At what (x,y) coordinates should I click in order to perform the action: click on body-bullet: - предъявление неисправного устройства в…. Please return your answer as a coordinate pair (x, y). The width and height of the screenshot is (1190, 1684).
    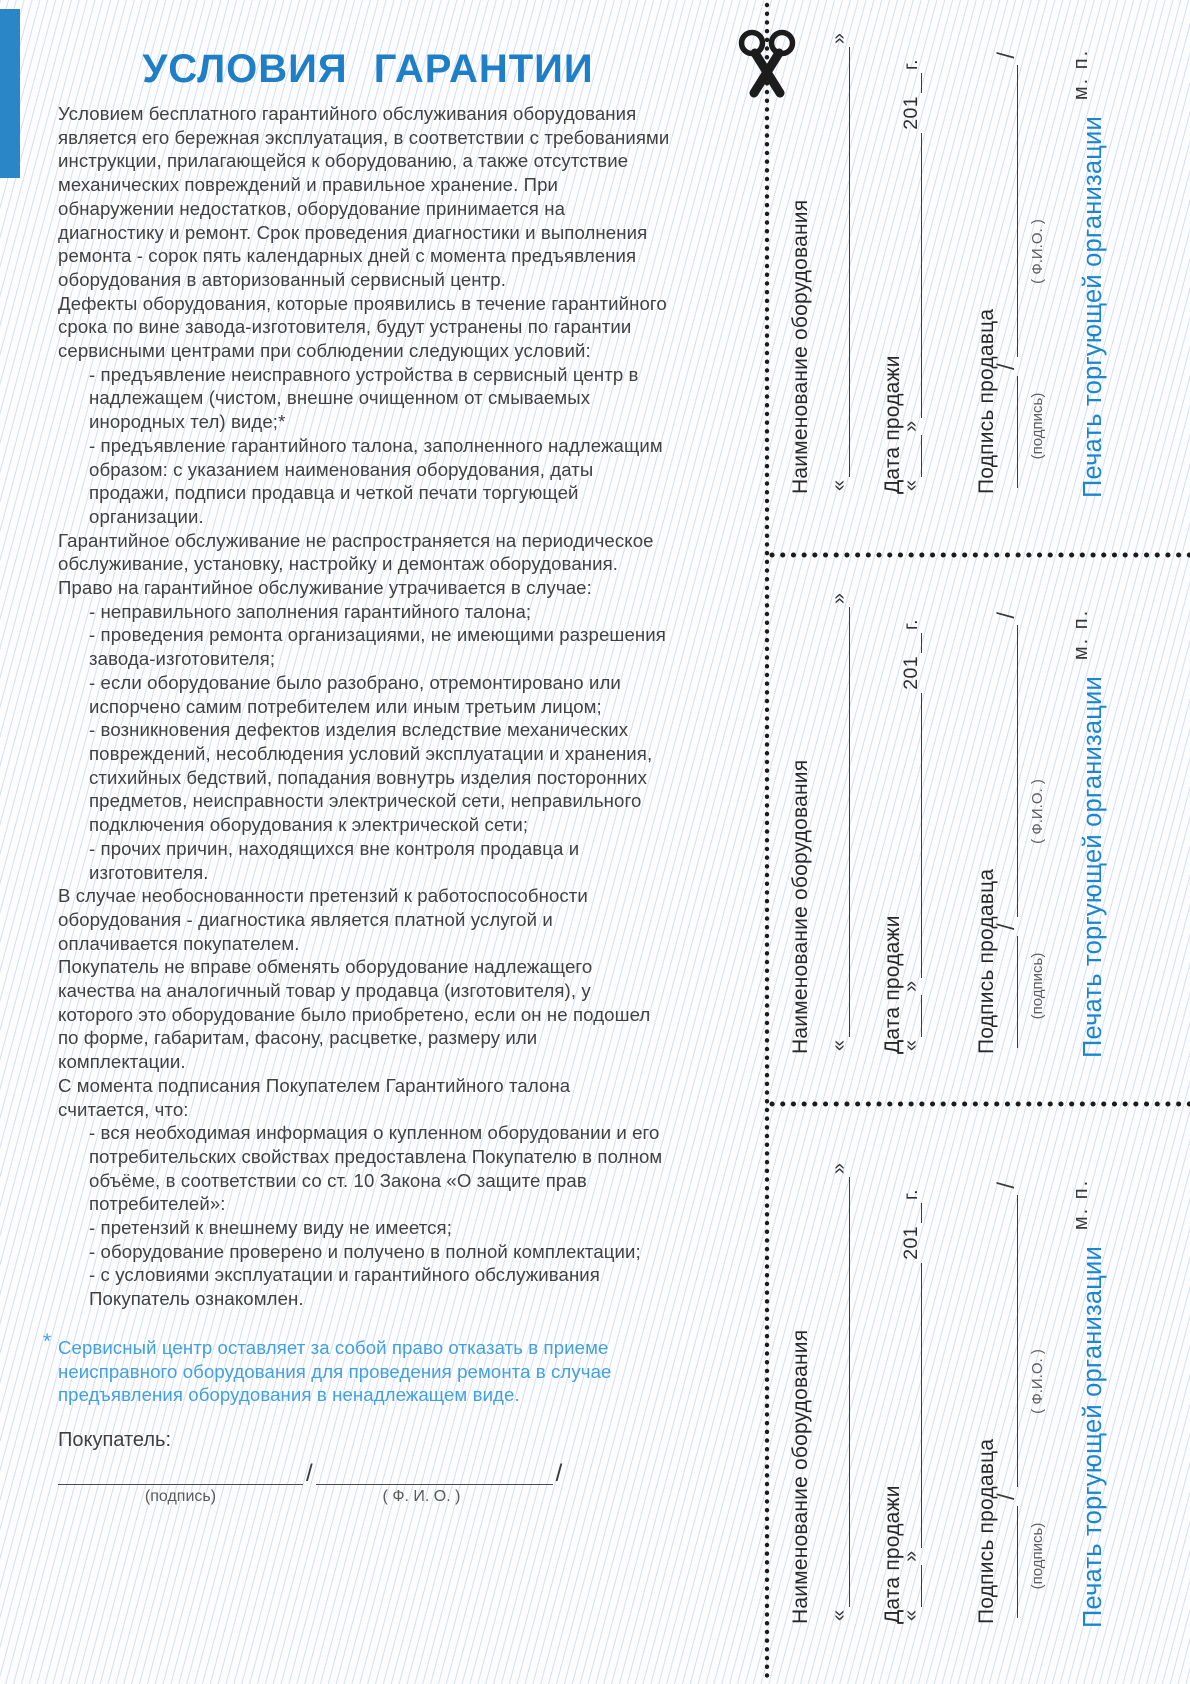
    Looking at the image, I should click on (364, 398).